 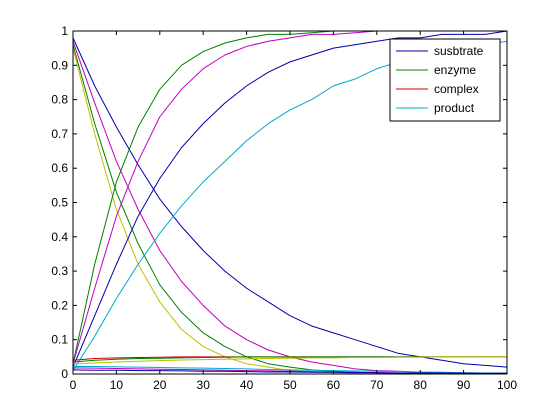 What do you see at coordinates (456, 89) in the screenshot?
I see `legend-label: complex` at bounding box center [456, 89].